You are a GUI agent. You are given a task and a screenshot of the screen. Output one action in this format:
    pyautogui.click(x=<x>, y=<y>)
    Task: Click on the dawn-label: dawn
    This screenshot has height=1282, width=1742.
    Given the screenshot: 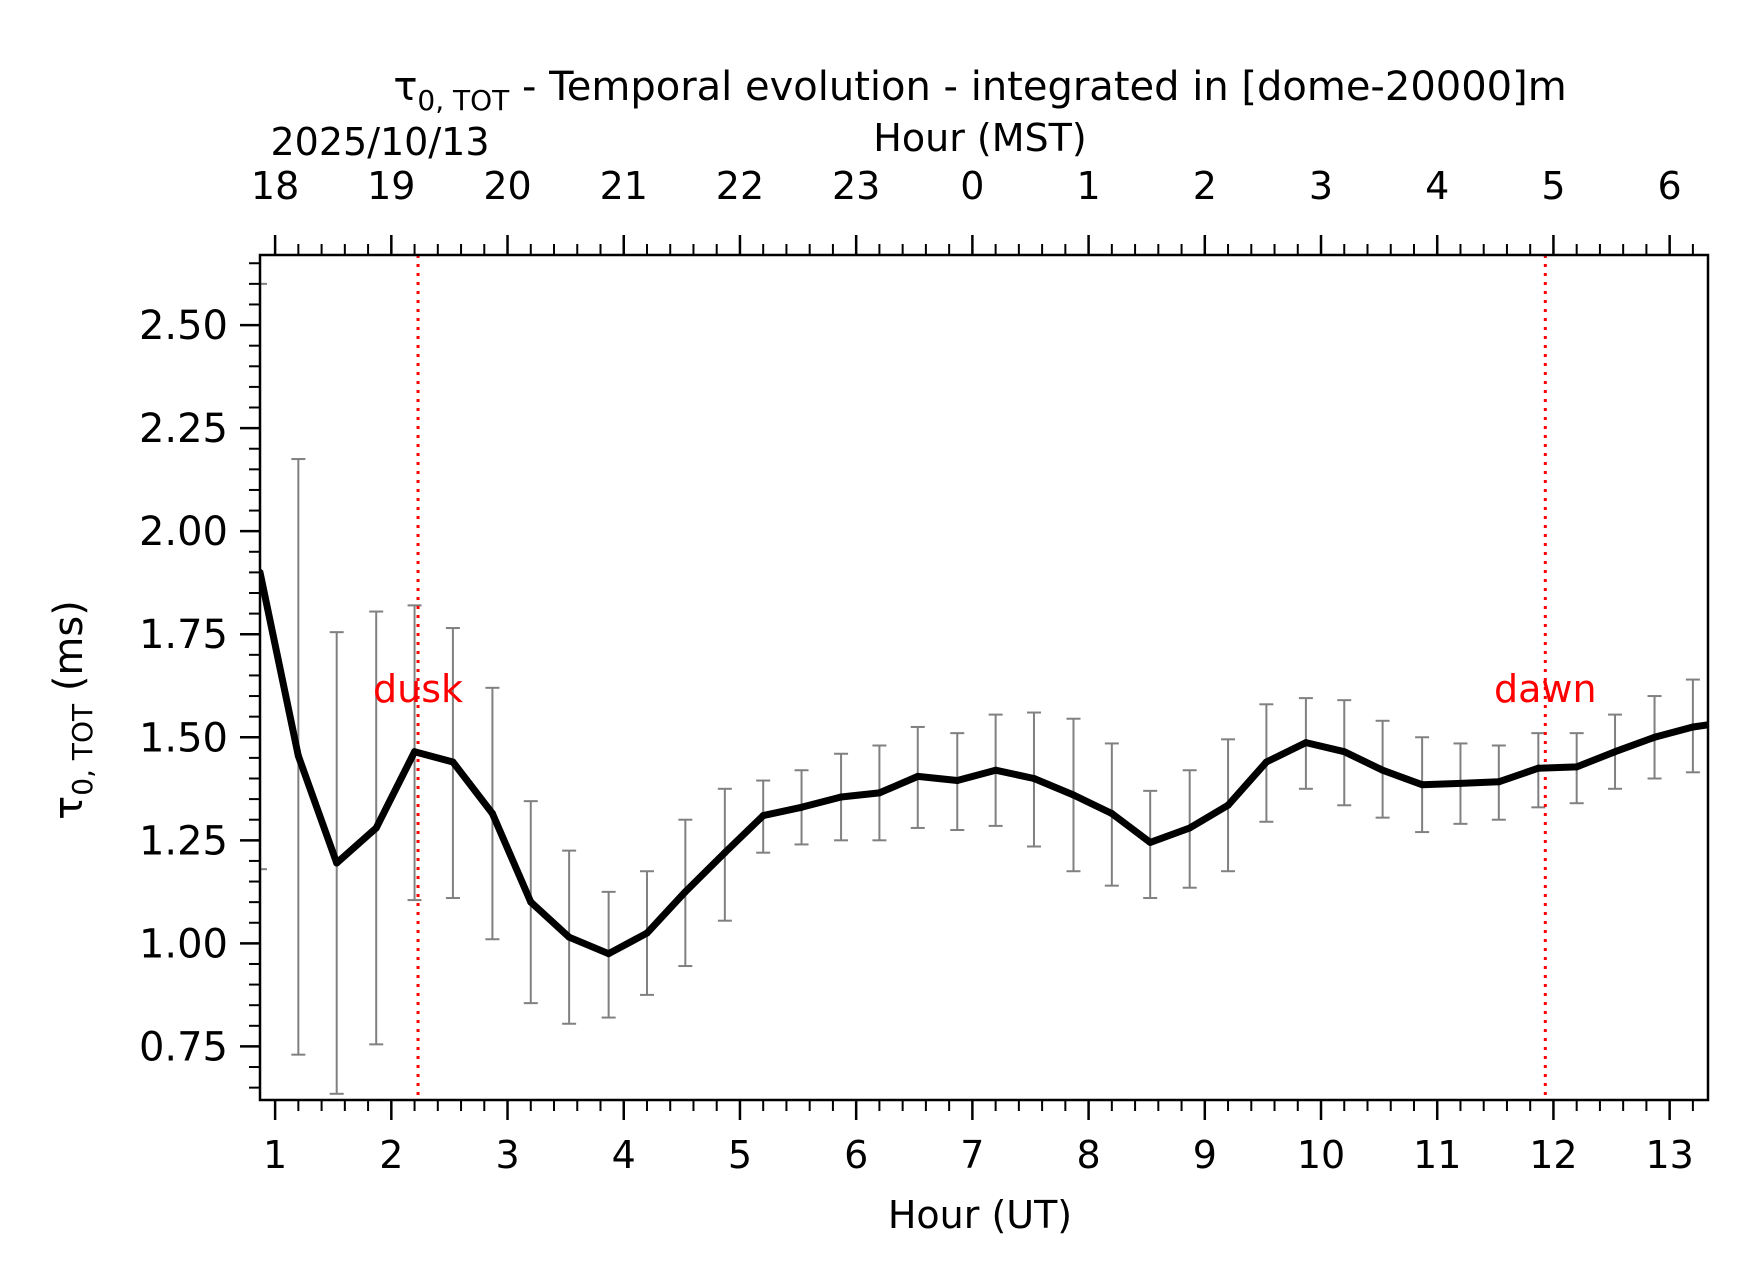 What is the action you would take?
    pyautogui.click(x=1545, y=689)
    